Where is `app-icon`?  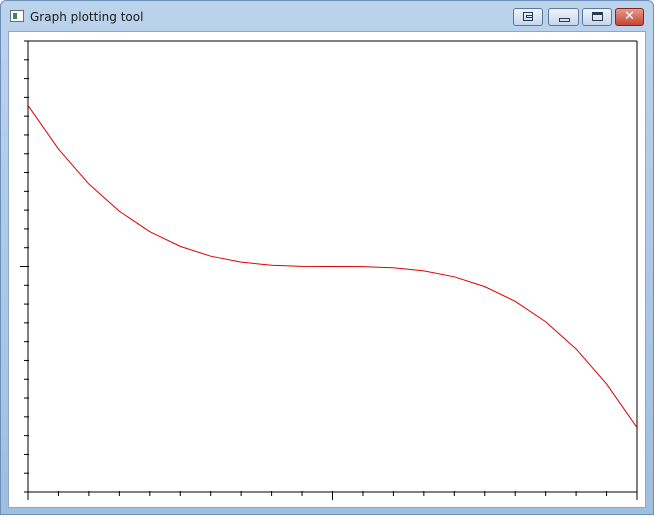
app-icon is located at coordinates (17, 16).